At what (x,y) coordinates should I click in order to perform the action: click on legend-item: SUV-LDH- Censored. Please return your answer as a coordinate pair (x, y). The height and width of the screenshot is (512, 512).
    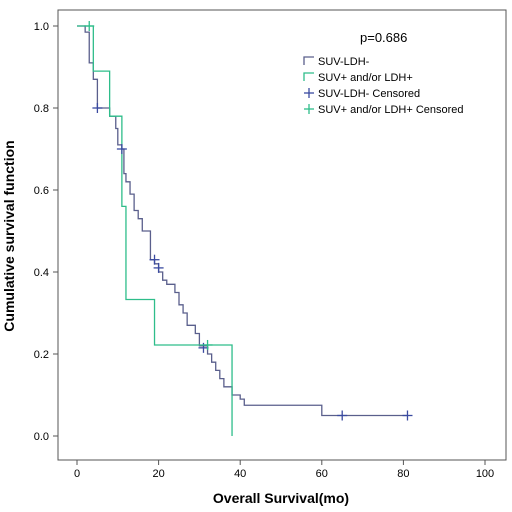
    Looking at the image, I should click on (362, 94).